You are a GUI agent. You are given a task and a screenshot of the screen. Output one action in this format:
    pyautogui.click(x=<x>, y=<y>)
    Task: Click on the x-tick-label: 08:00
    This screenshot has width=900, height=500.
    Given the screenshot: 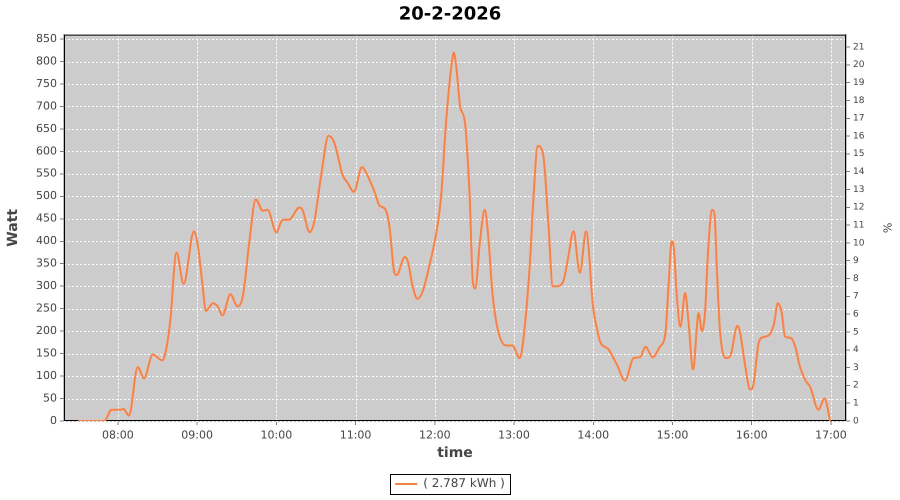 What is the action you would take?
    pyautogui.click(x=118, y=435)
    